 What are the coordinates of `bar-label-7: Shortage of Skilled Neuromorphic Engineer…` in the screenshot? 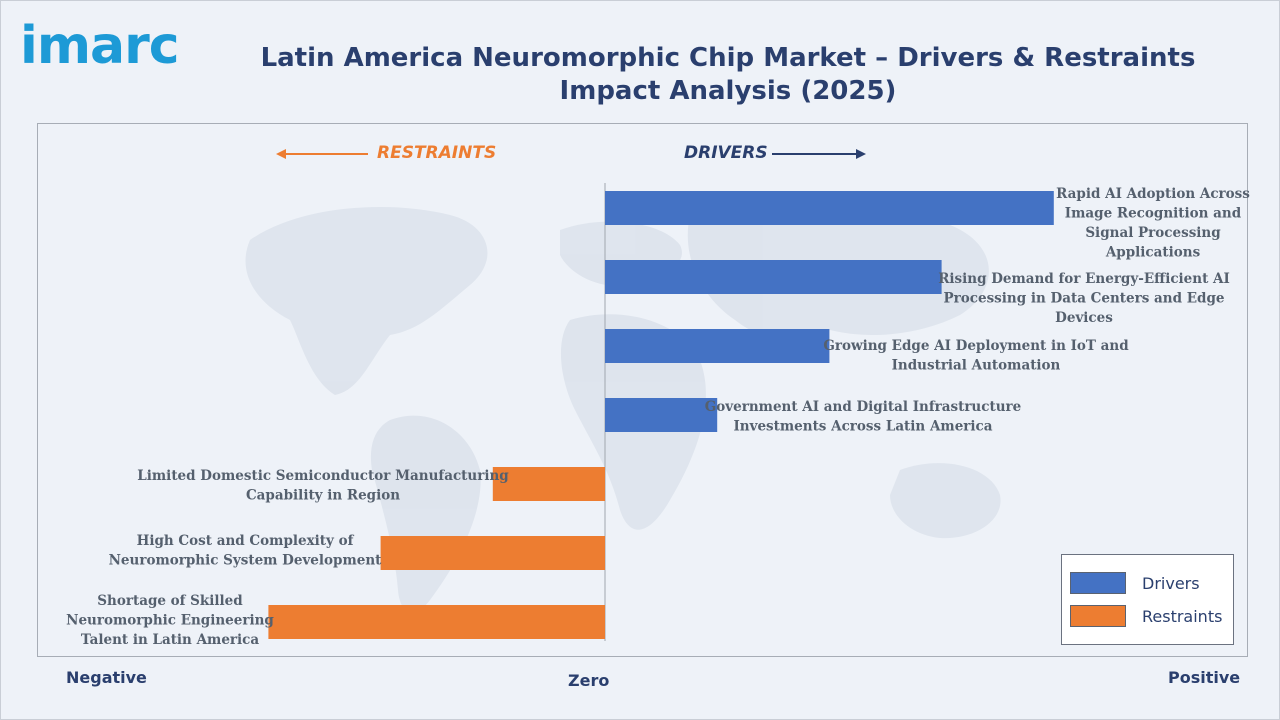 It's located at (170, 620).